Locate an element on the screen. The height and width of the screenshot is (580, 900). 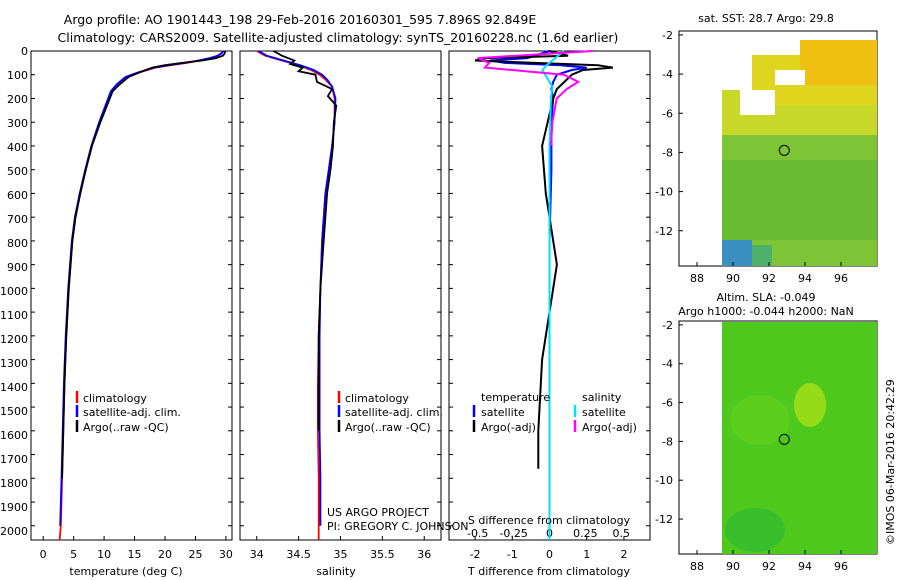
sla-map-mid-patch is located at coordinates (760, 420).